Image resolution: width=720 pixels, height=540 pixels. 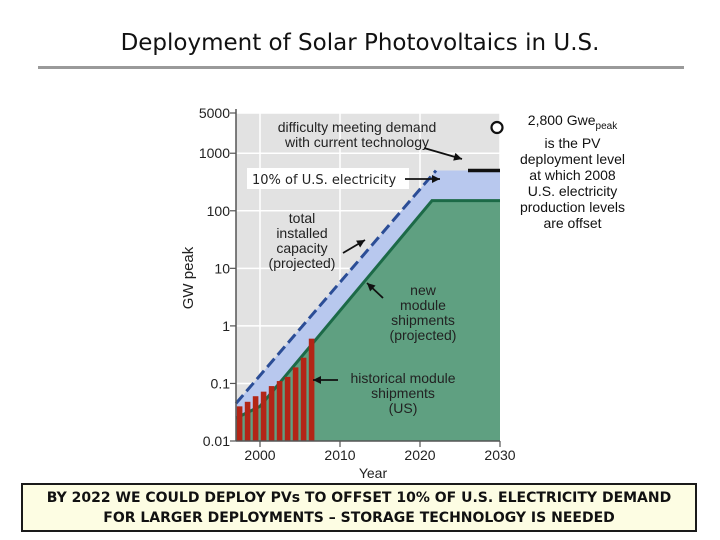 What do you see at coordinates (339, 455) in the screenshot?
I see `x-tick-label: 2010` at bounding box center [339, 455].